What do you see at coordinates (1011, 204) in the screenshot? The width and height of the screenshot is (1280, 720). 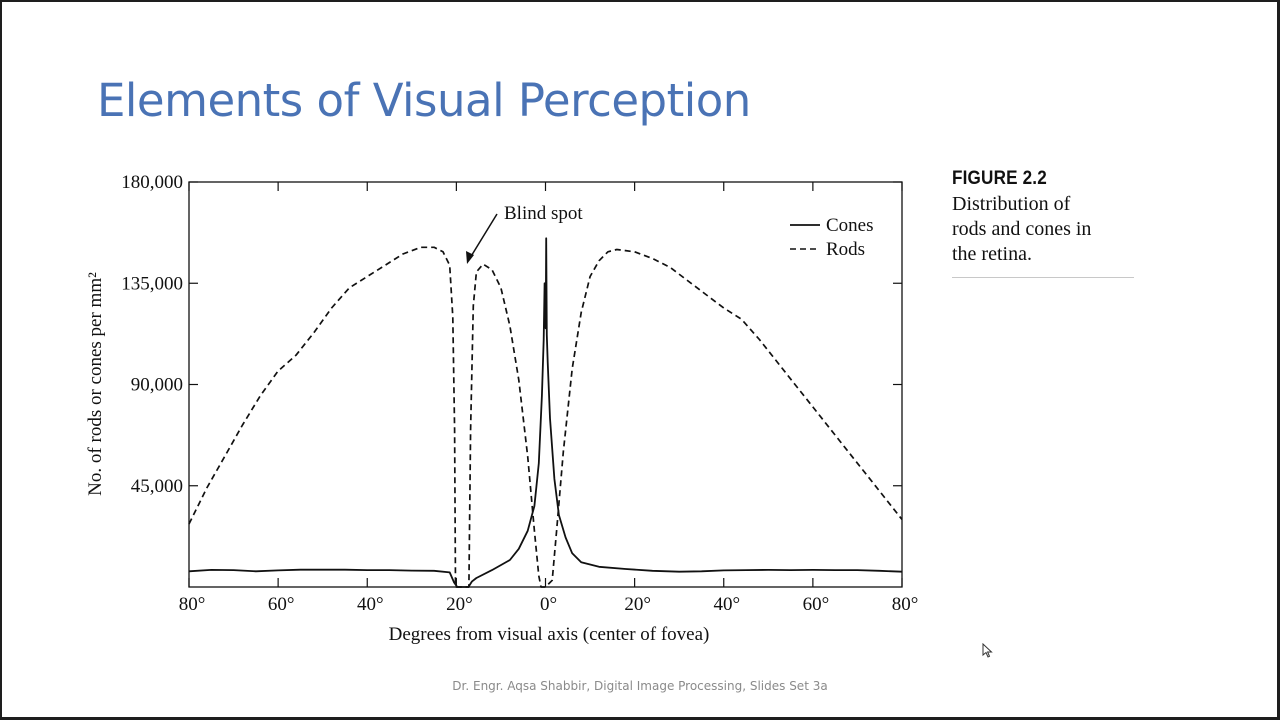 I see `caption-line: Distribution of` at bounding box center [1011, 204].